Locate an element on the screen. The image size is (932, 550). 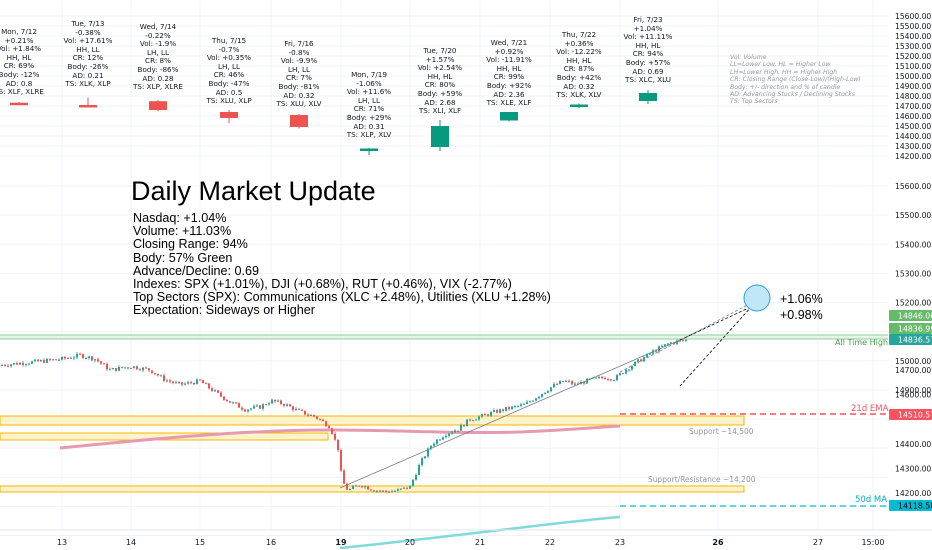
time-axis-tick: 16 is located at coordinates (271, 542).